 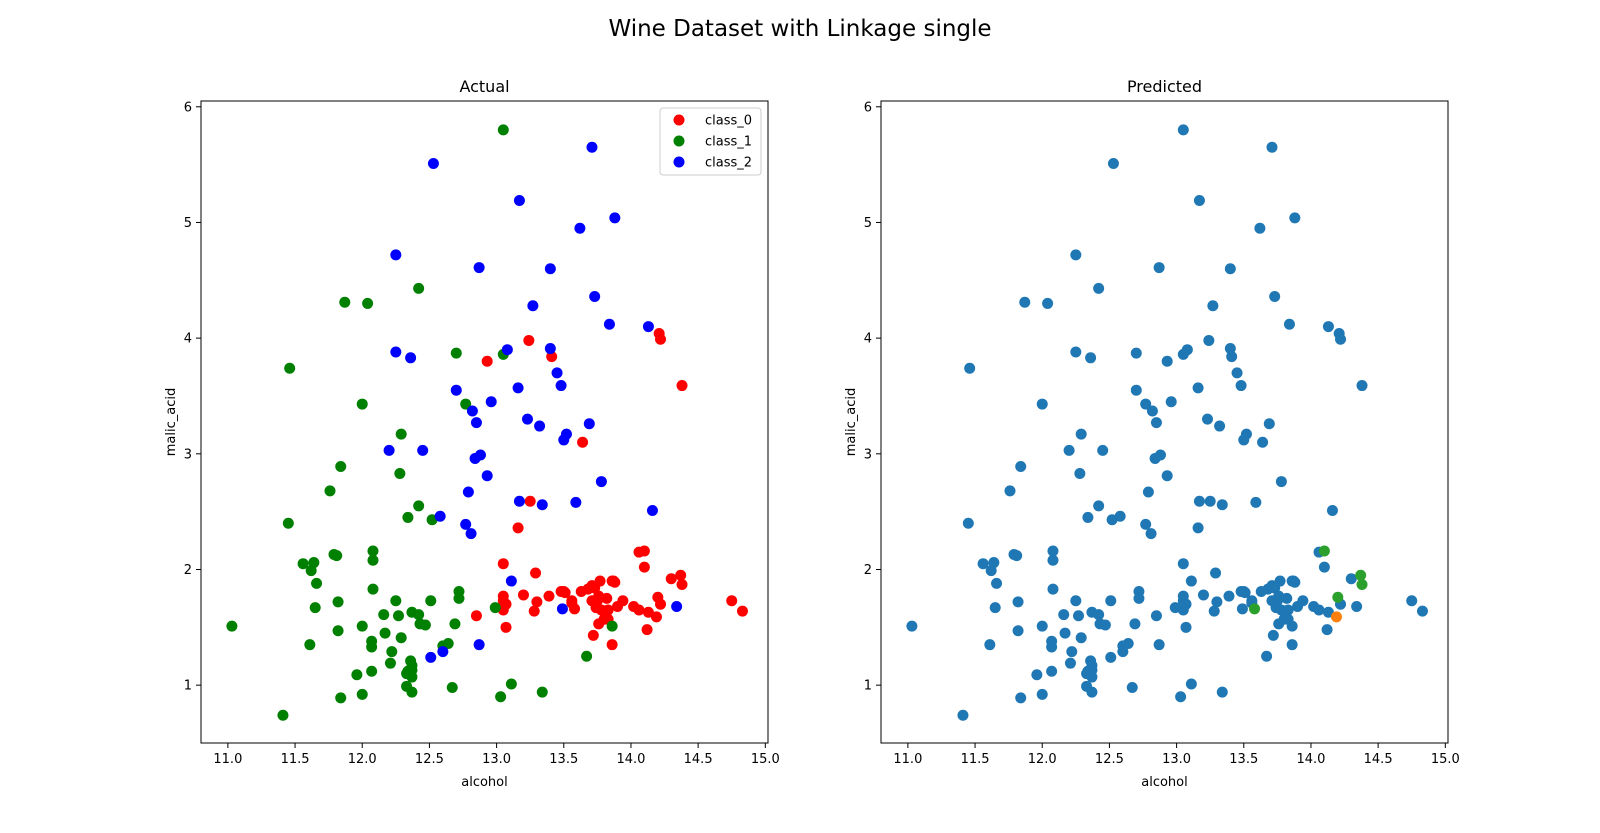 I want to click on legend-label-class-2: class_2, so click(x=728, y=163).